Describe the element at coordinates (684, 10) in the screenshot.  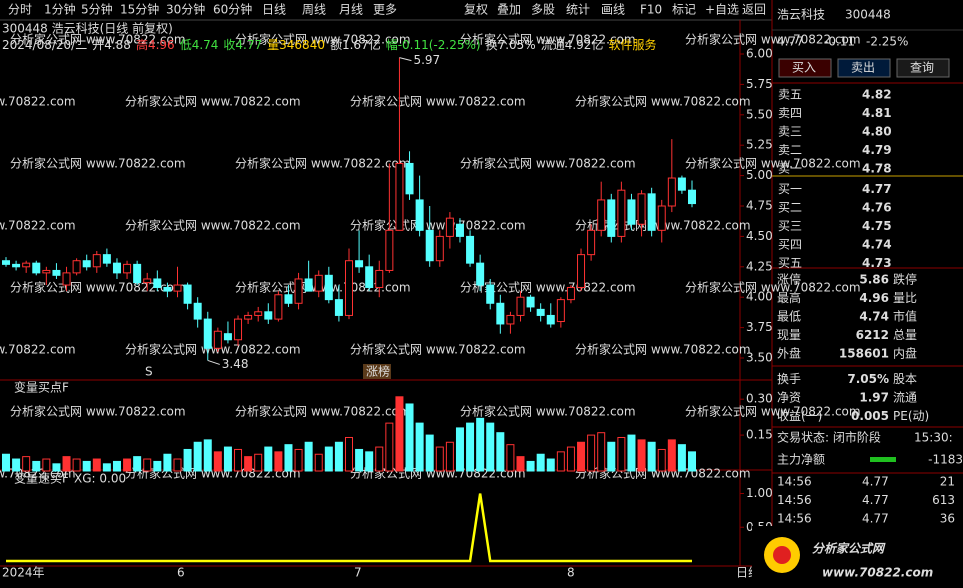
I see `toolbar-button: 标记` at that location.